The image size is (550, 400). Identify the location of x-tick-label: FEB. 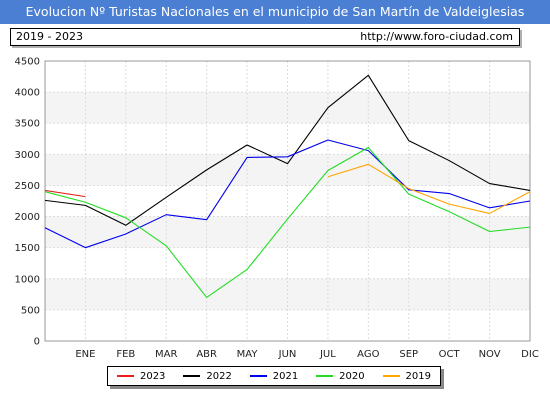
(125, 354).